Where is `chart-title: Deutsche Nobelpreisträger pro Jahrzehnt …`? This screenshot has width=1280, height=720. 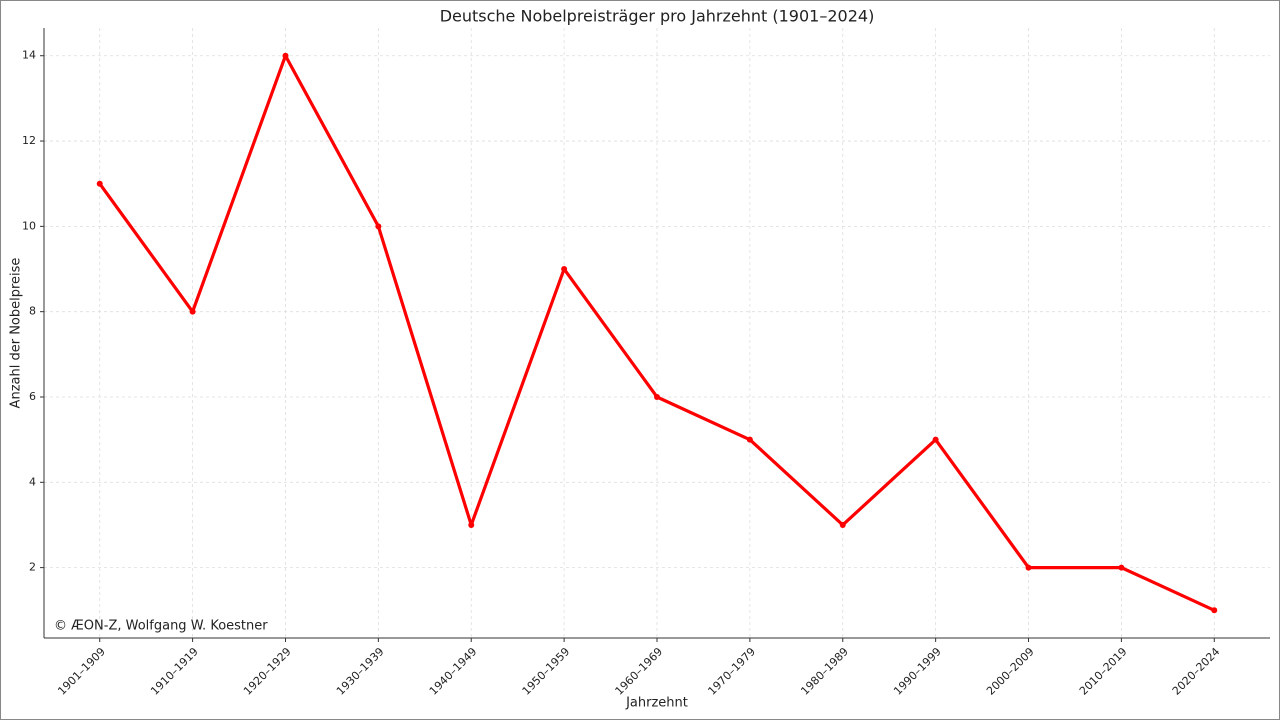 chart-title: Deutsche Nobelpreisträger pro Jahrzehnt … is located at coordinates (657, 16).